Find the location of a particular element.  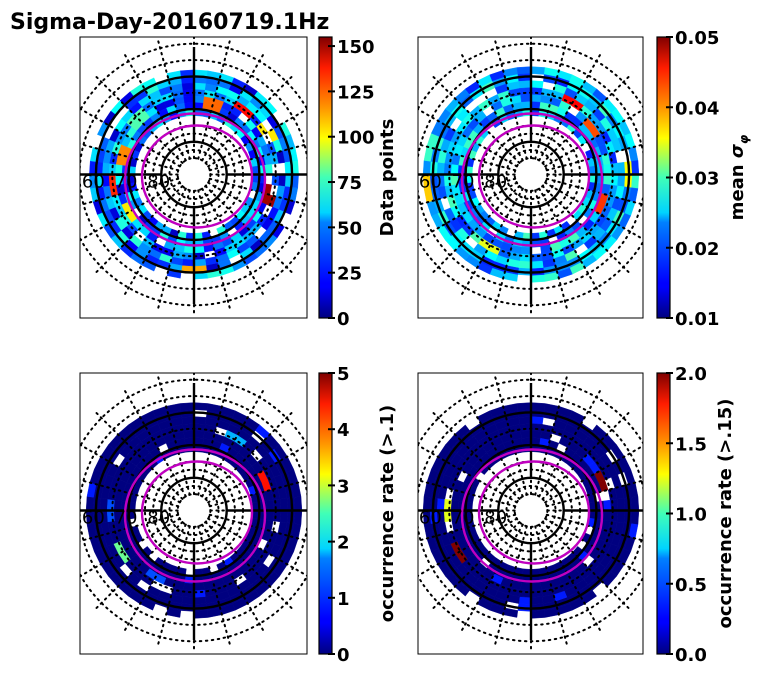

colorbar: 0 1 2 3 4 5 occurrence rate (>.1) is located at coordinates (358, 515).